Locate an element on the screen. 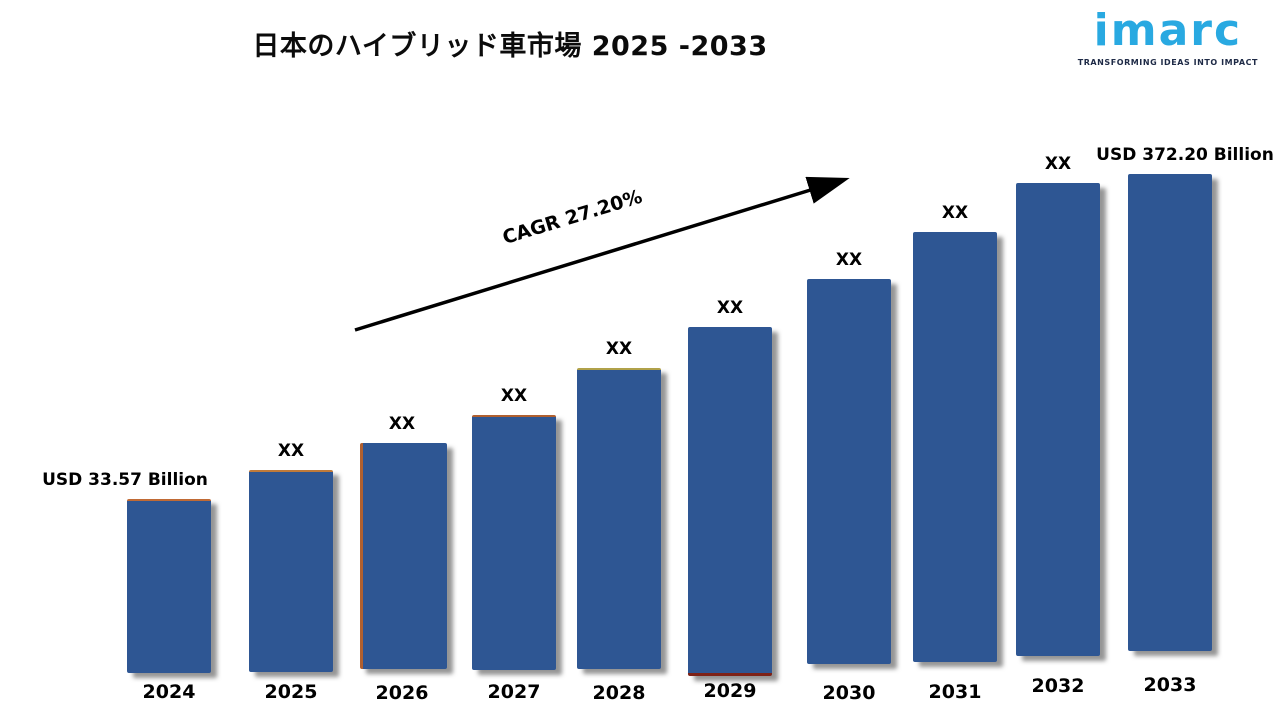  bar-2032 is located at coordinates (1058, 419).